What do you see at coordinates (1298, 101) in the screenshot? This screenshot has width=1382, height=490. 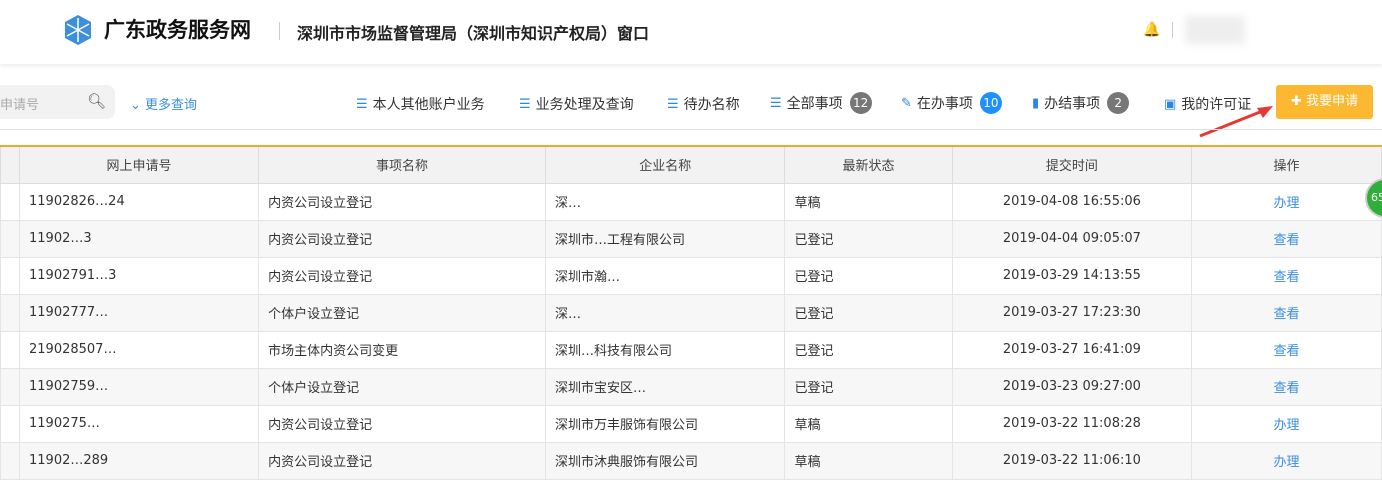 I see `plus-icon: ✚` at bounding box center [1298, 101].